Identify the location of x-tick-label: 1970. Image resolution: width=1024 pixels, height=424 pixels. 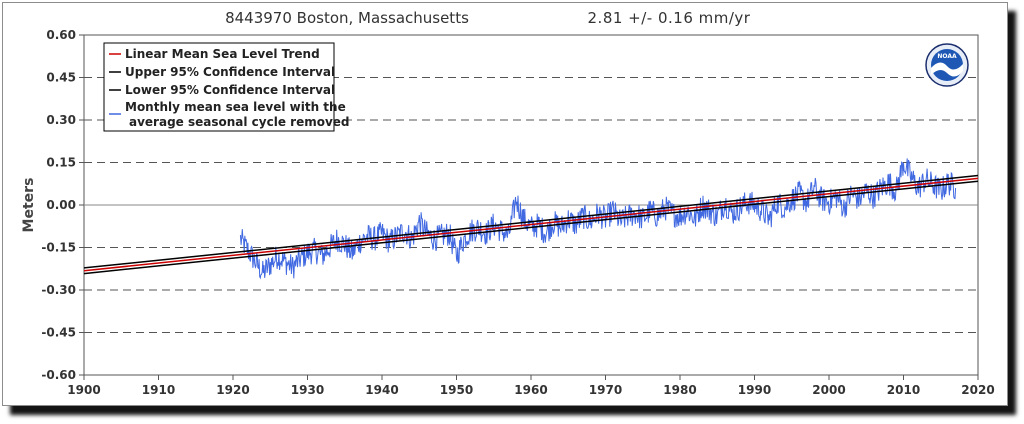
(605, 390).